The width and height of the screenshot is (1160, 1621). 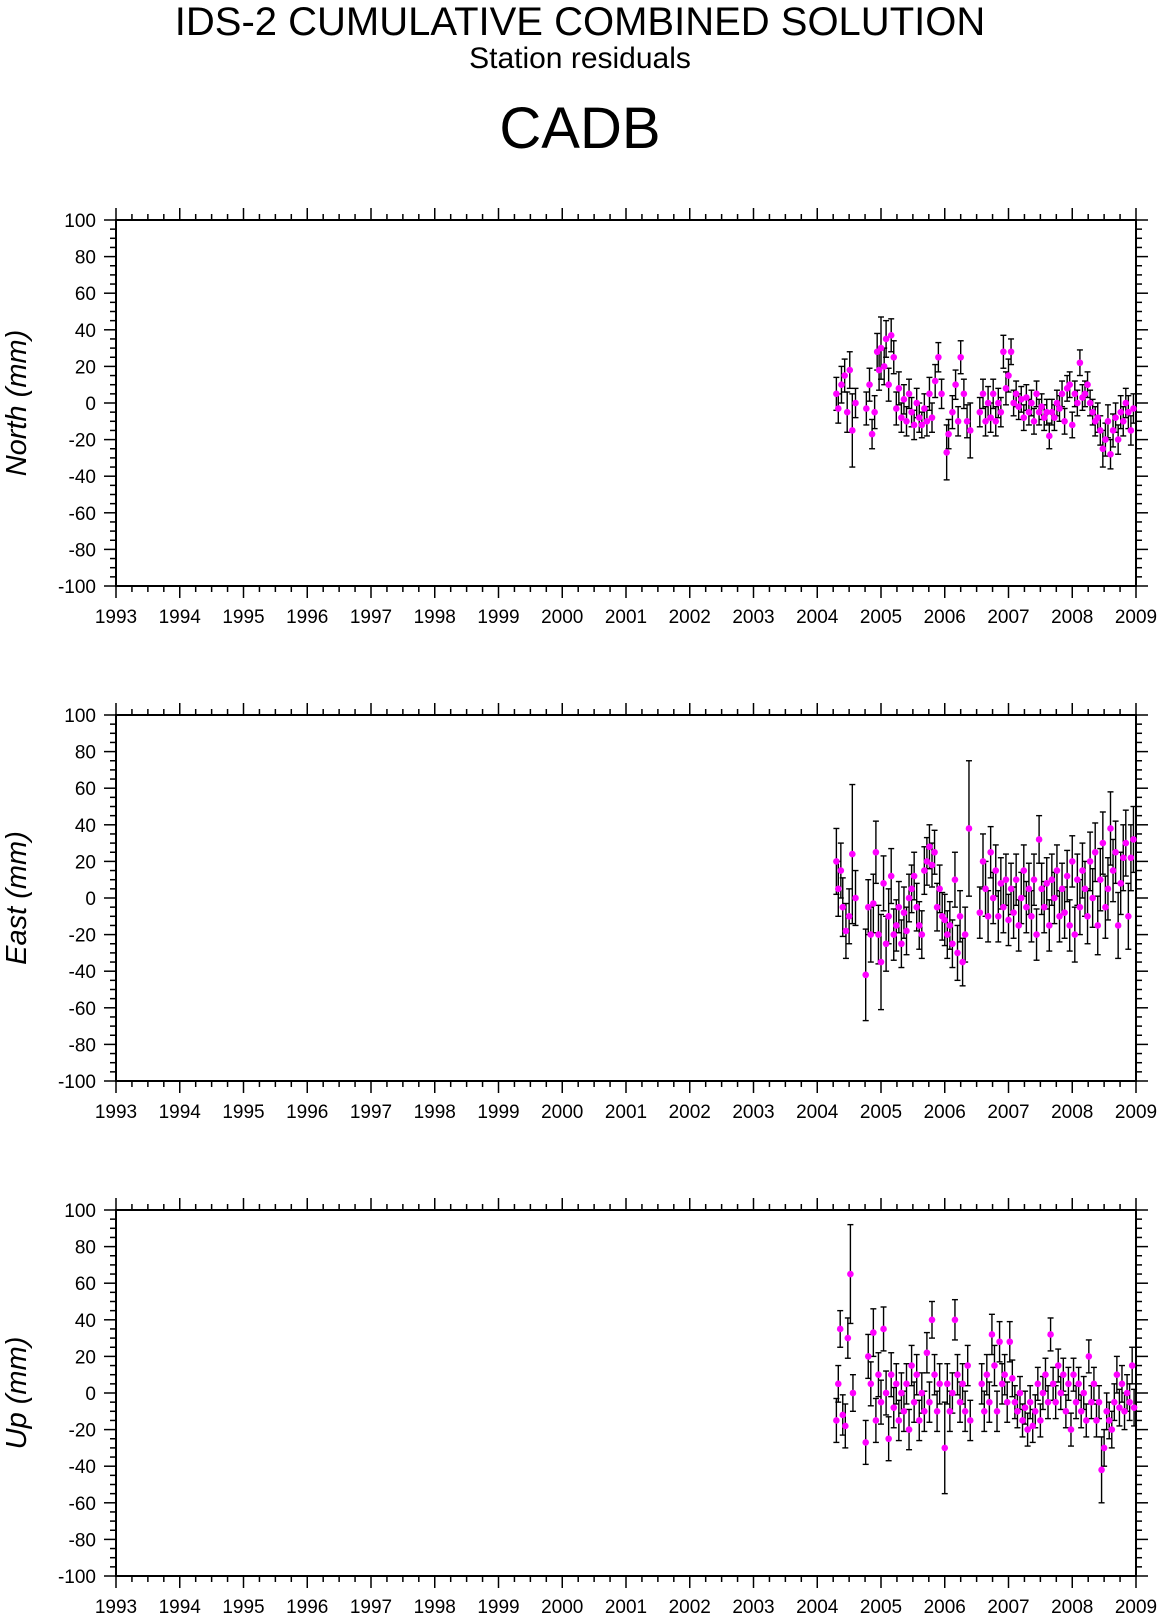 What do you see at coordinates (116, 1112) in the screenshot?
I see `east-x-tick-label: 1993` at bounding box center [116, 1112].